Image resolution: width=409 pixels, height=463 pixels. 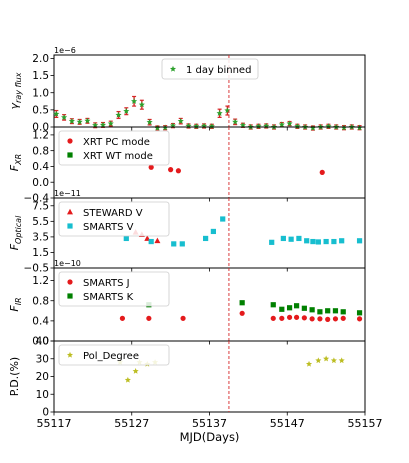 What do you see at coordinates (40, 237) in the screenshot?
I see `y-tick-label: 3.5` at bounding box center [40, 237].